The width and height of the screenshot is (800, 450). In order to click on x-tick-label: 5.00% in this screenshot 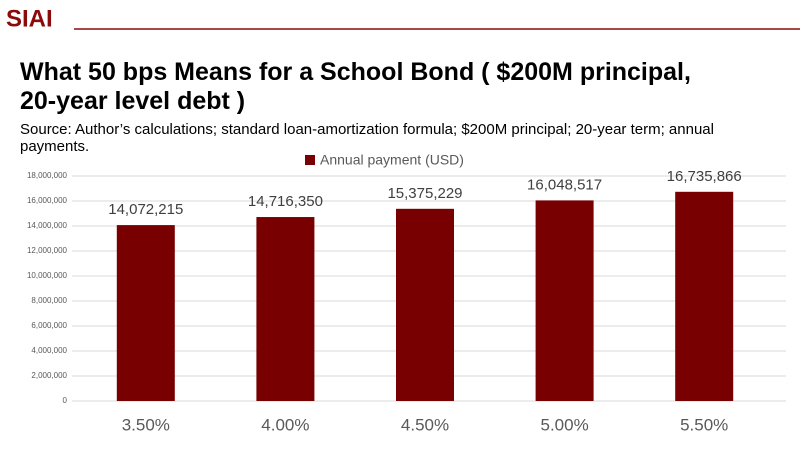, I will do `click(564, 424)`.